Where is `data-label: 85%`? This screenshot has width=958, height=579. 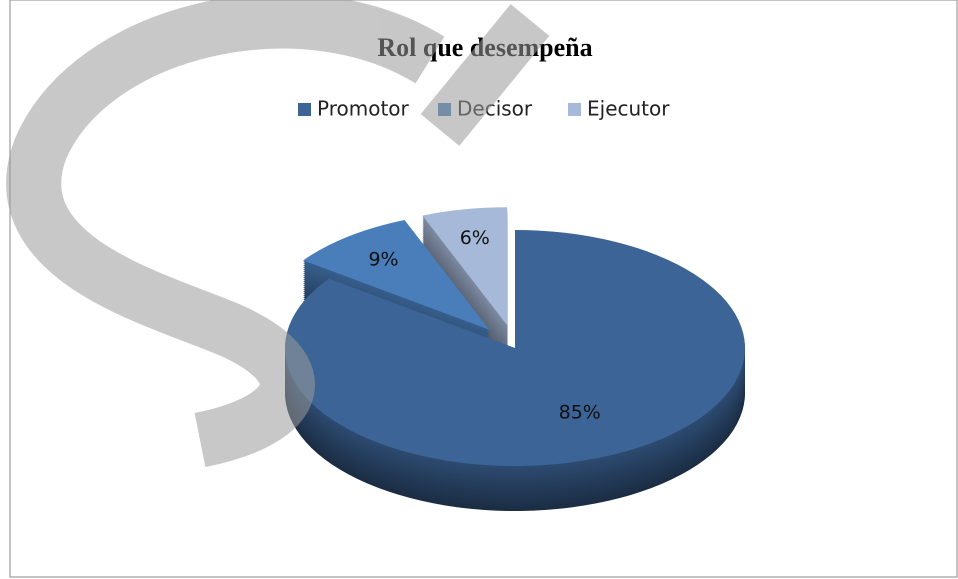
data-label: 85% is located at coordinates (580, 413).